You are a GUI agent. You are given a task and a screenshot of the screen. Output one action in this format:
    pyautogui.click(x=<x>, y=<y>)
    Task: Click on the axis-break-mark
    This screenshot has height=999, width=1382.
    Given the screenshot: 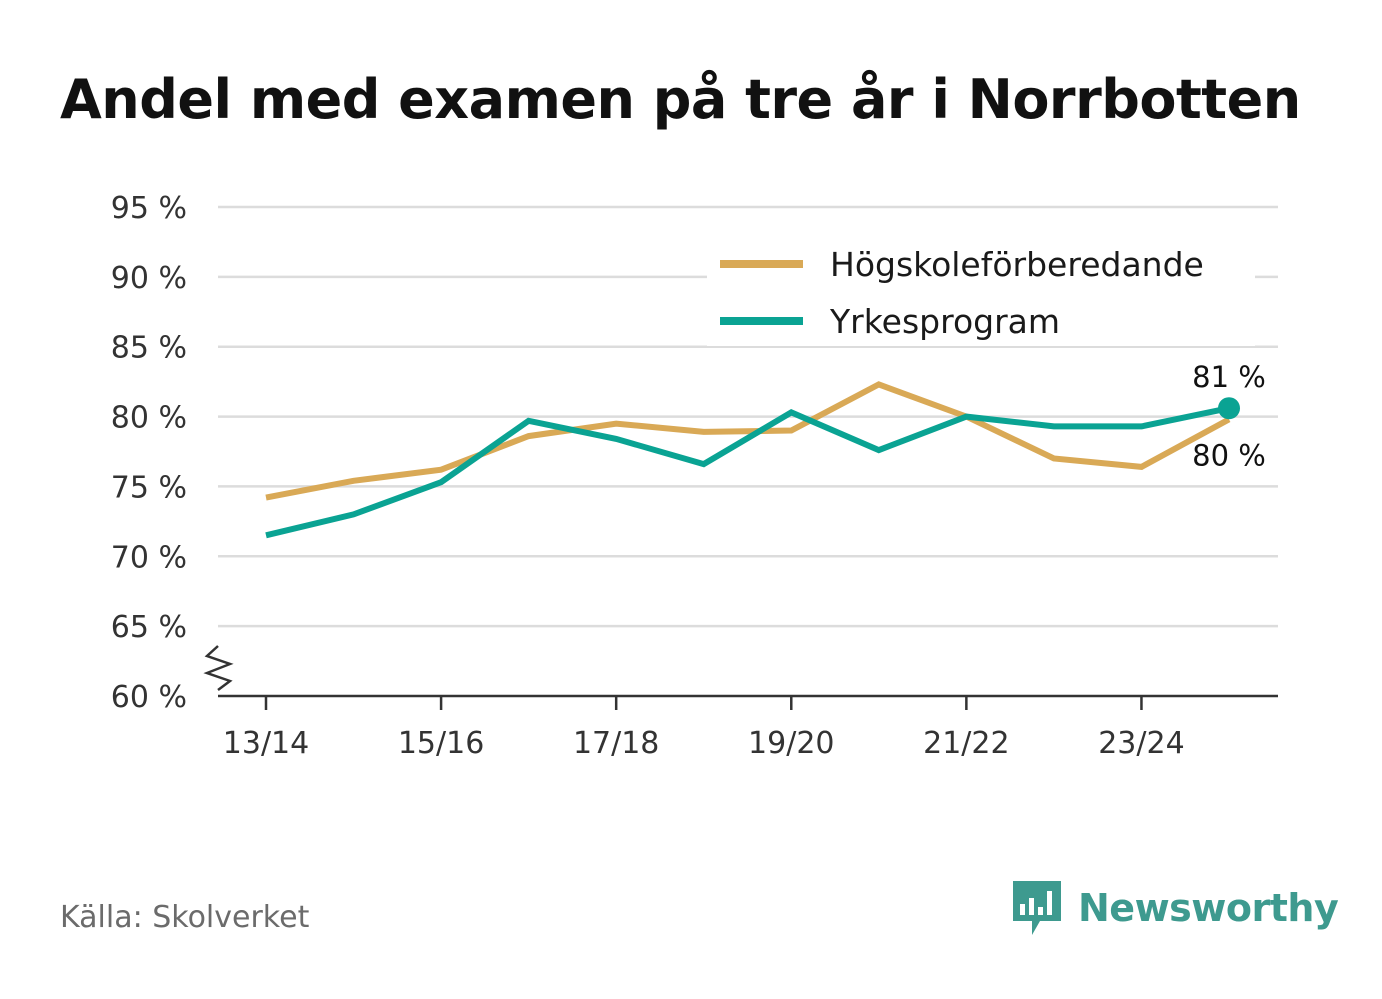 What is the action you would take?
    pyautogui.click(x=218, y=668)
    